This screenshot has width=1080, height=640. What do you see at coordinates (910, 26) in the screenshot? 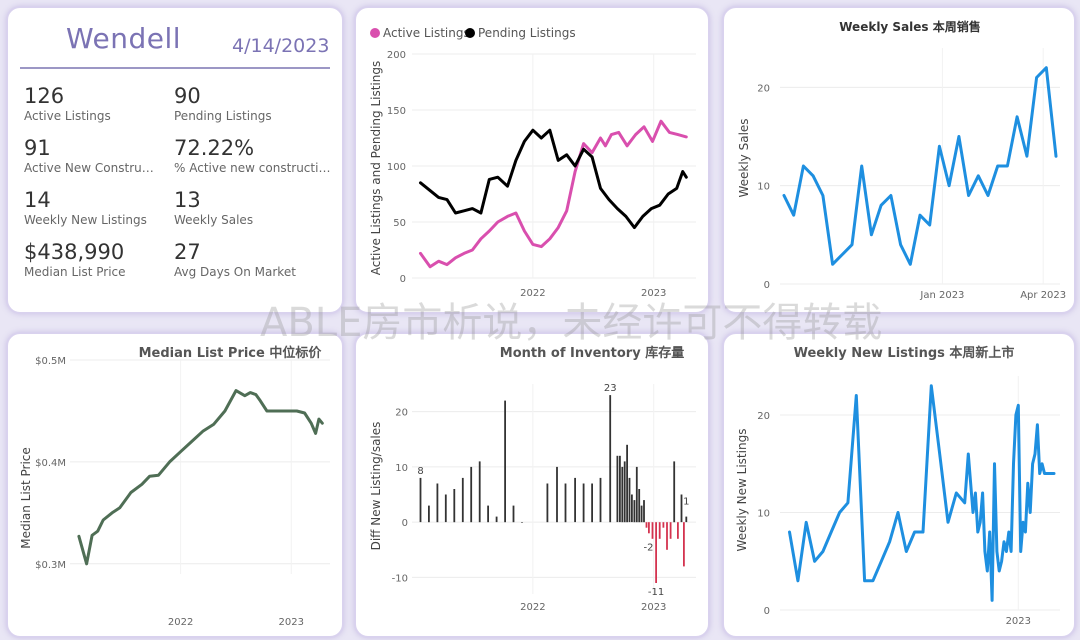
I see `chart-title: Weekly Sales 本周销售` at bounding box center [910, 26].